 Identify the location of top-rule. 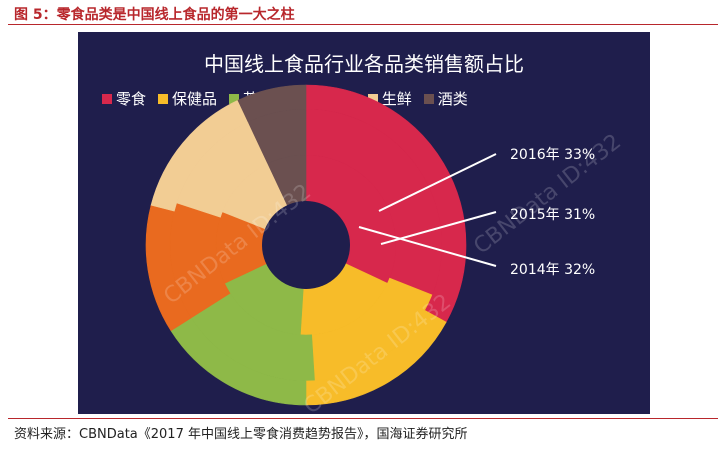
(363, 24).